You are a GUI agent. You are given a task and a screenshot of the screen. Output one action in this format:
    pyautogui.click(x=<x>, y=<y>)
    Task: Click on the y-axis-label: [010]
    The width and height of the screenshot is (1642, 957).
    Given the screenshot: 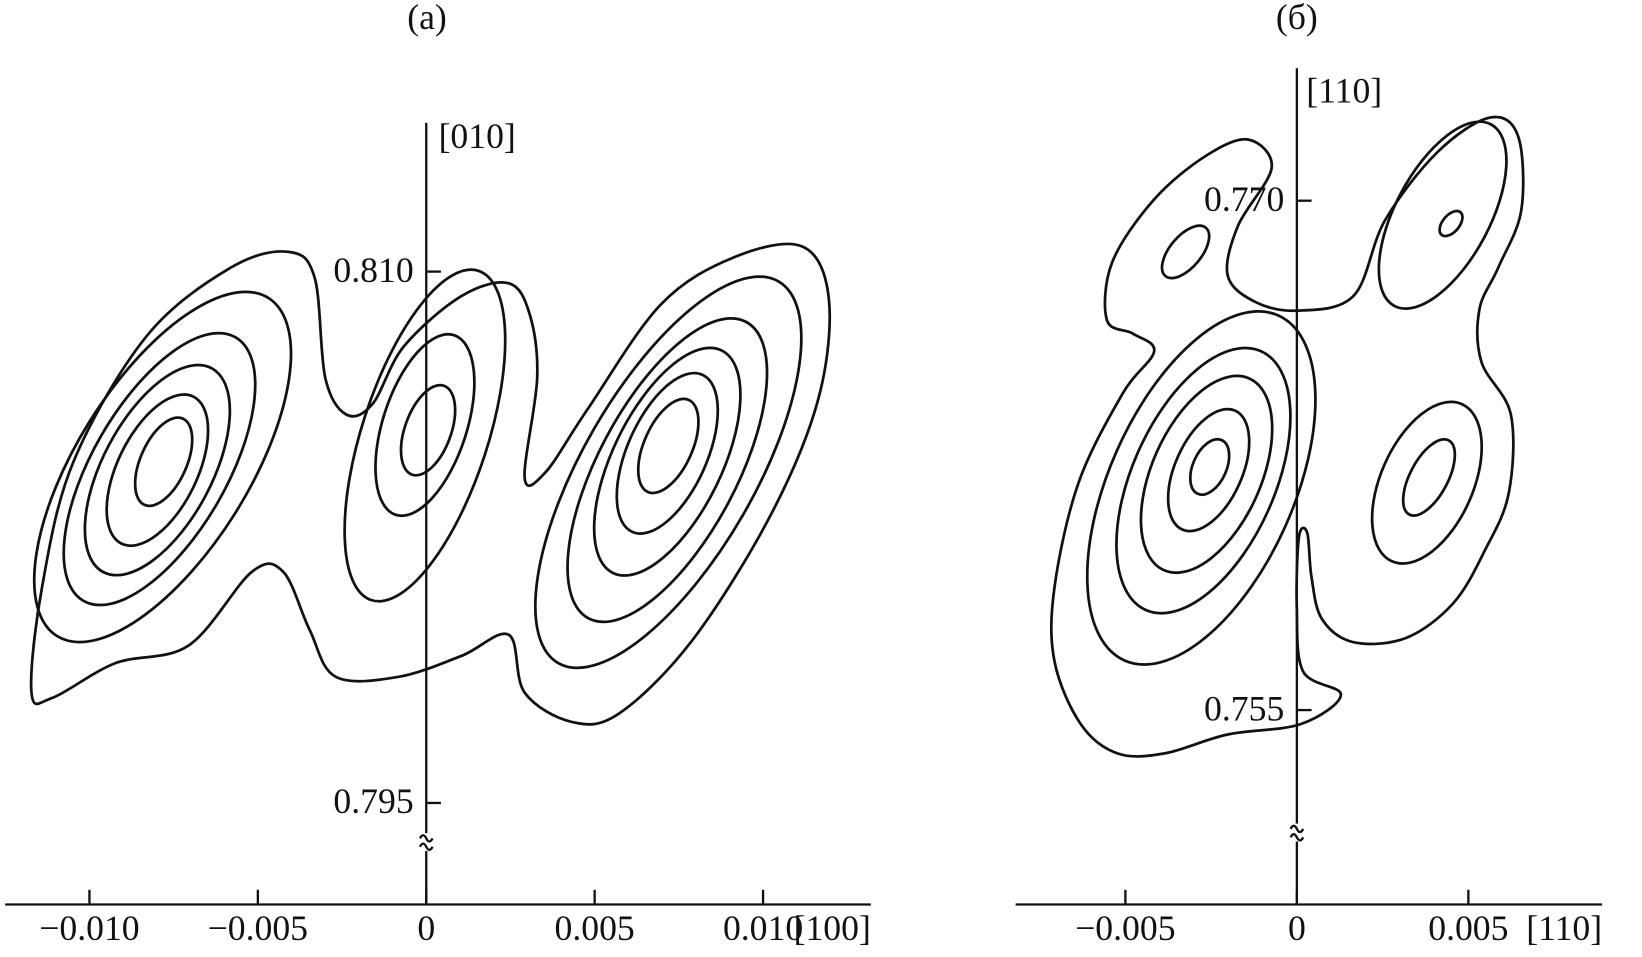 What is the action you would take?
    pyautogui.click(x=477, y=136)
    